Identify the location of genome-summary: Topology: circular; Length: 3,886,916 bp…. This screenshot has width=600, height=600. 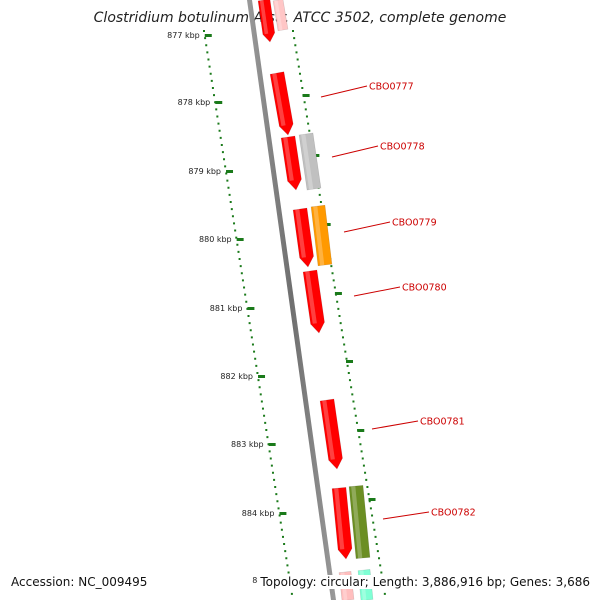
(425, 582).